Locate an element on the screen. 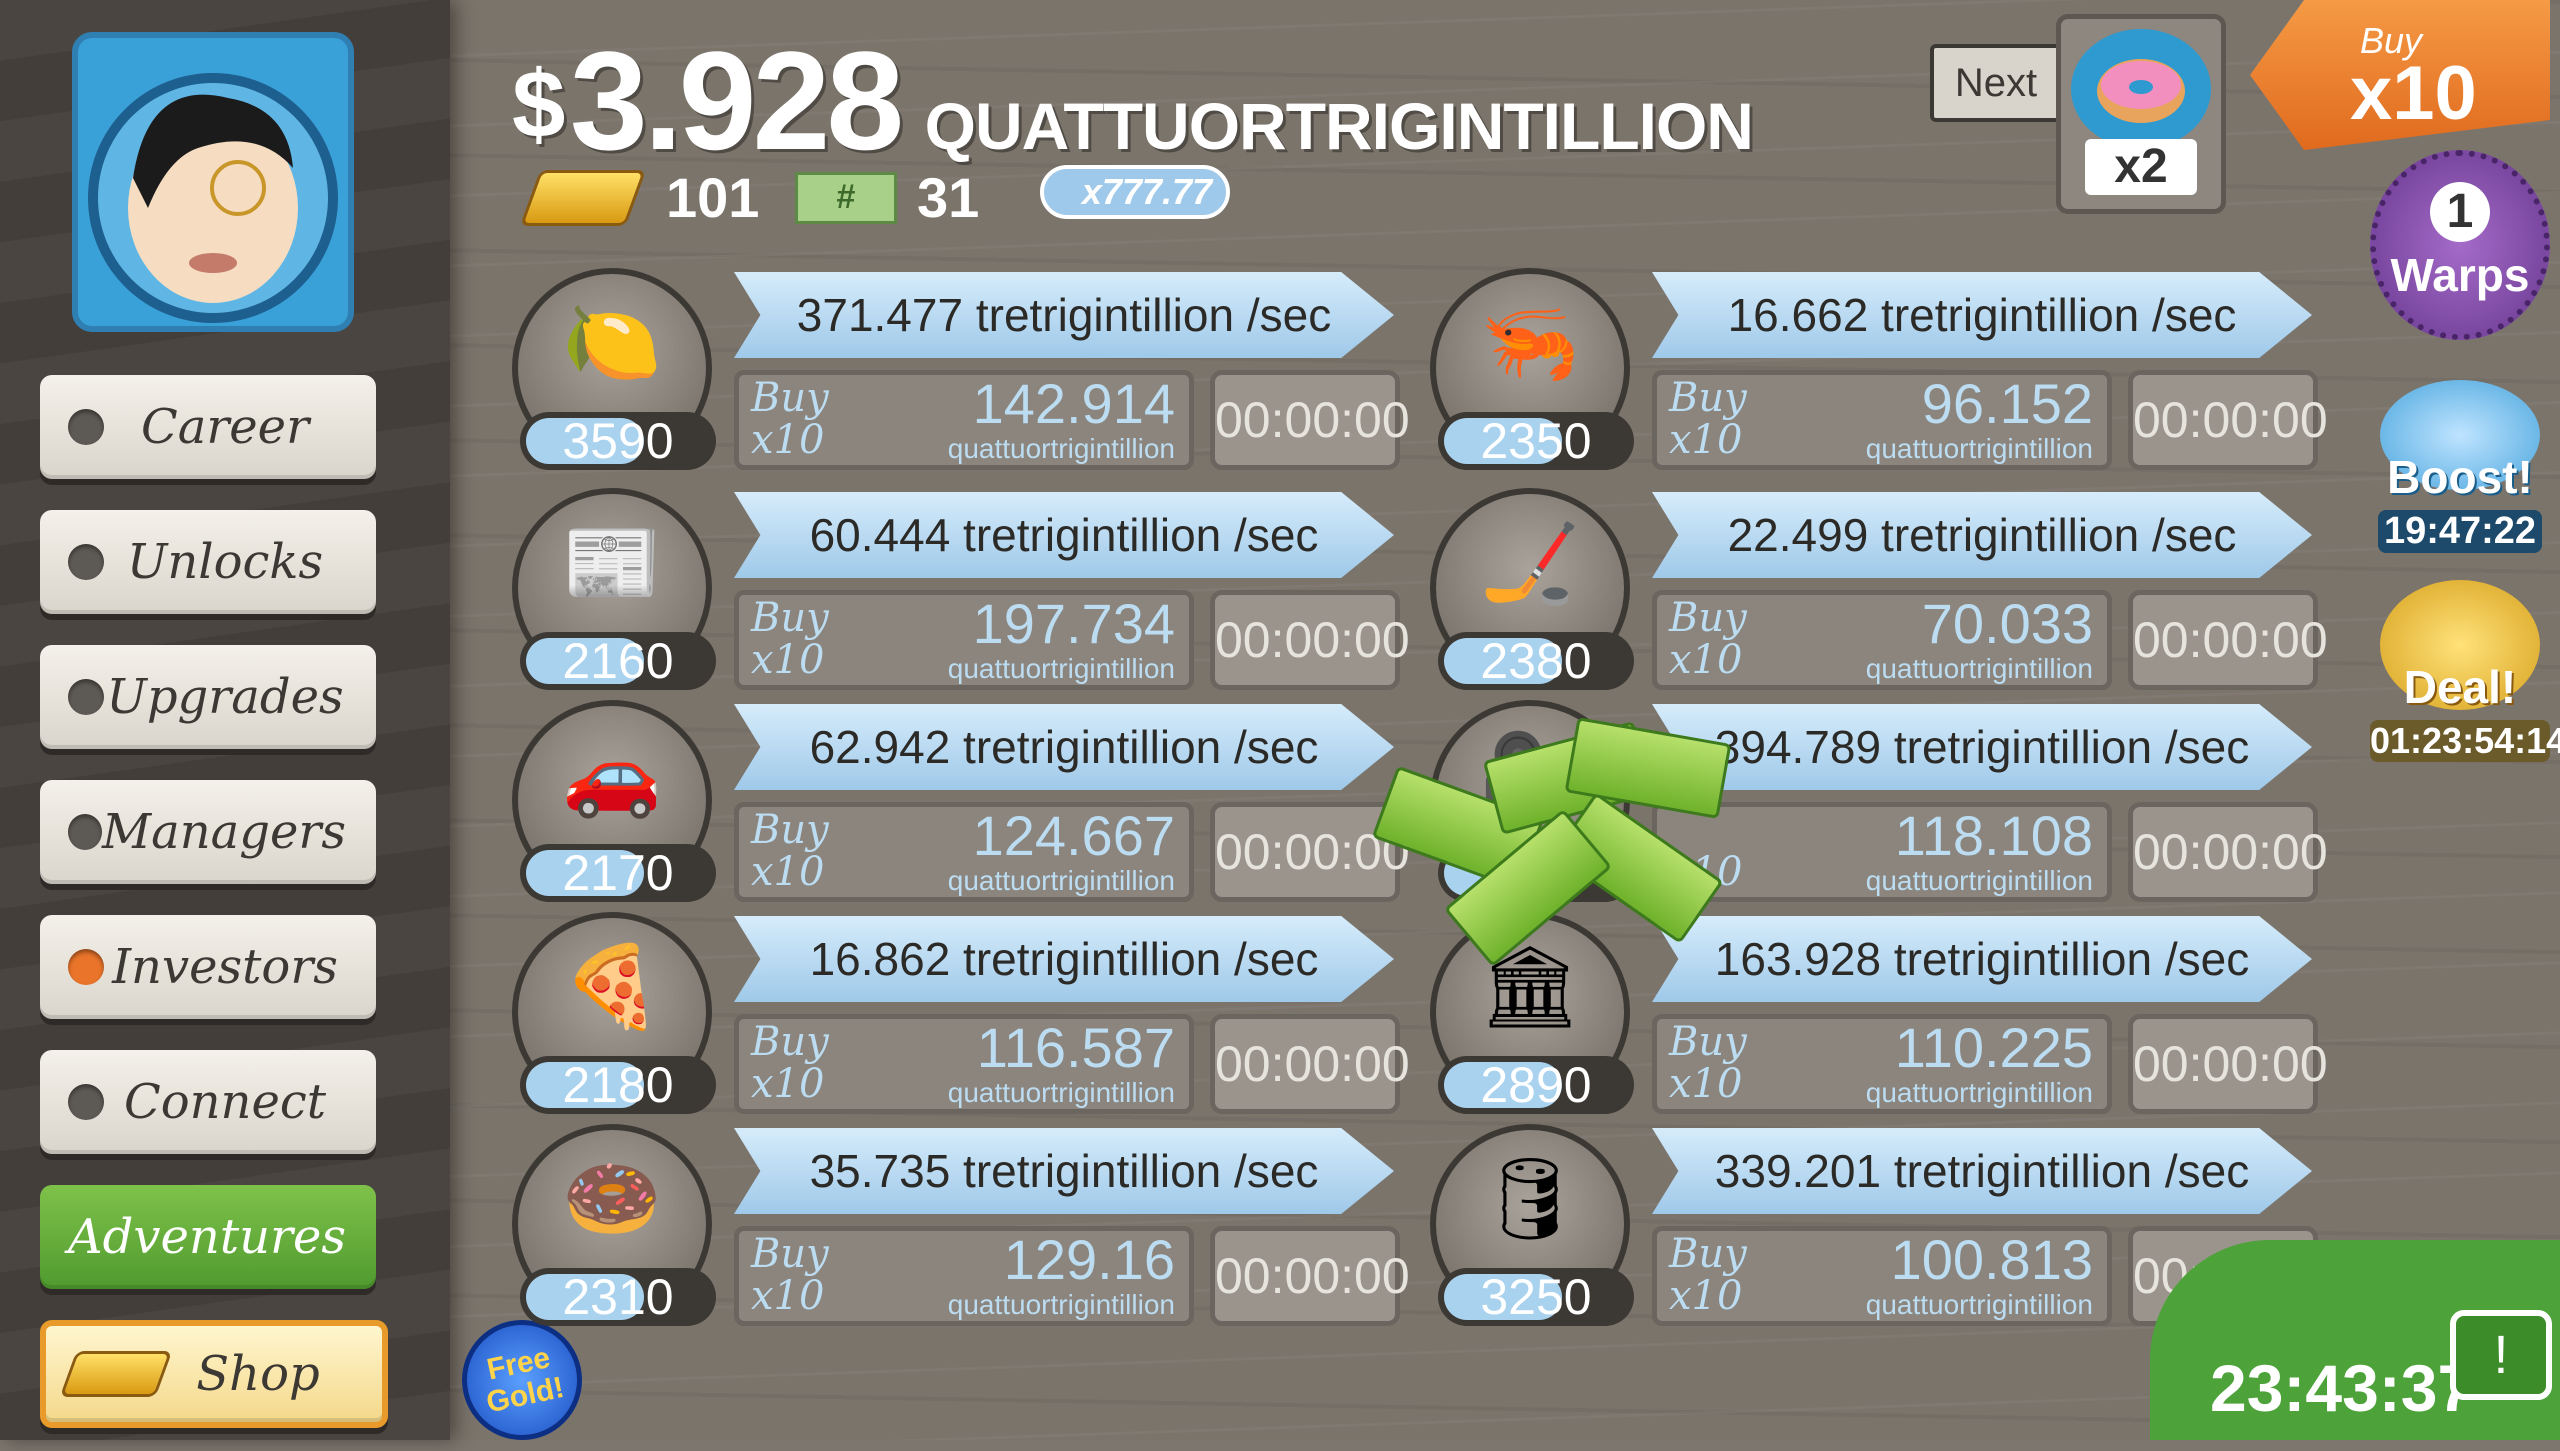  lemon-icon: 🍋 is located at coordinates (612, 342).